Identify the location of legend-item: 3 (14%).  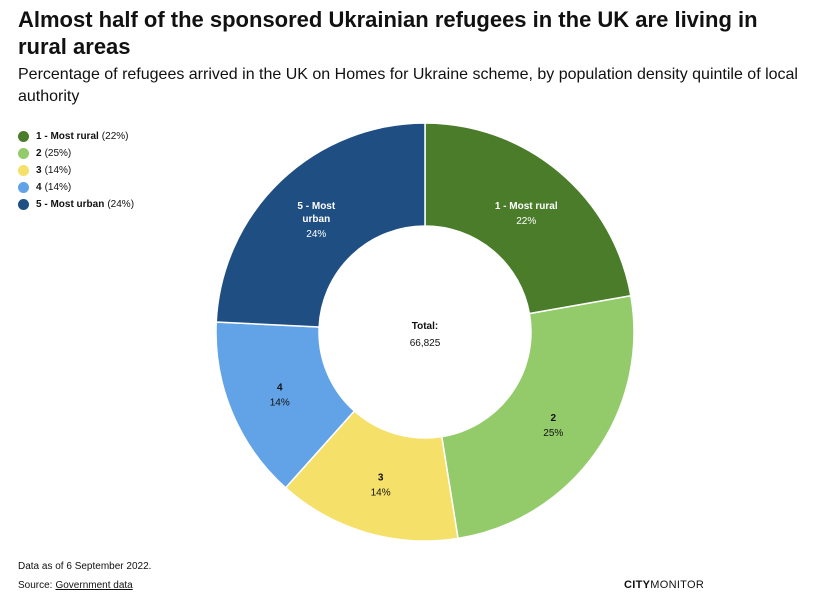
(76, 170).